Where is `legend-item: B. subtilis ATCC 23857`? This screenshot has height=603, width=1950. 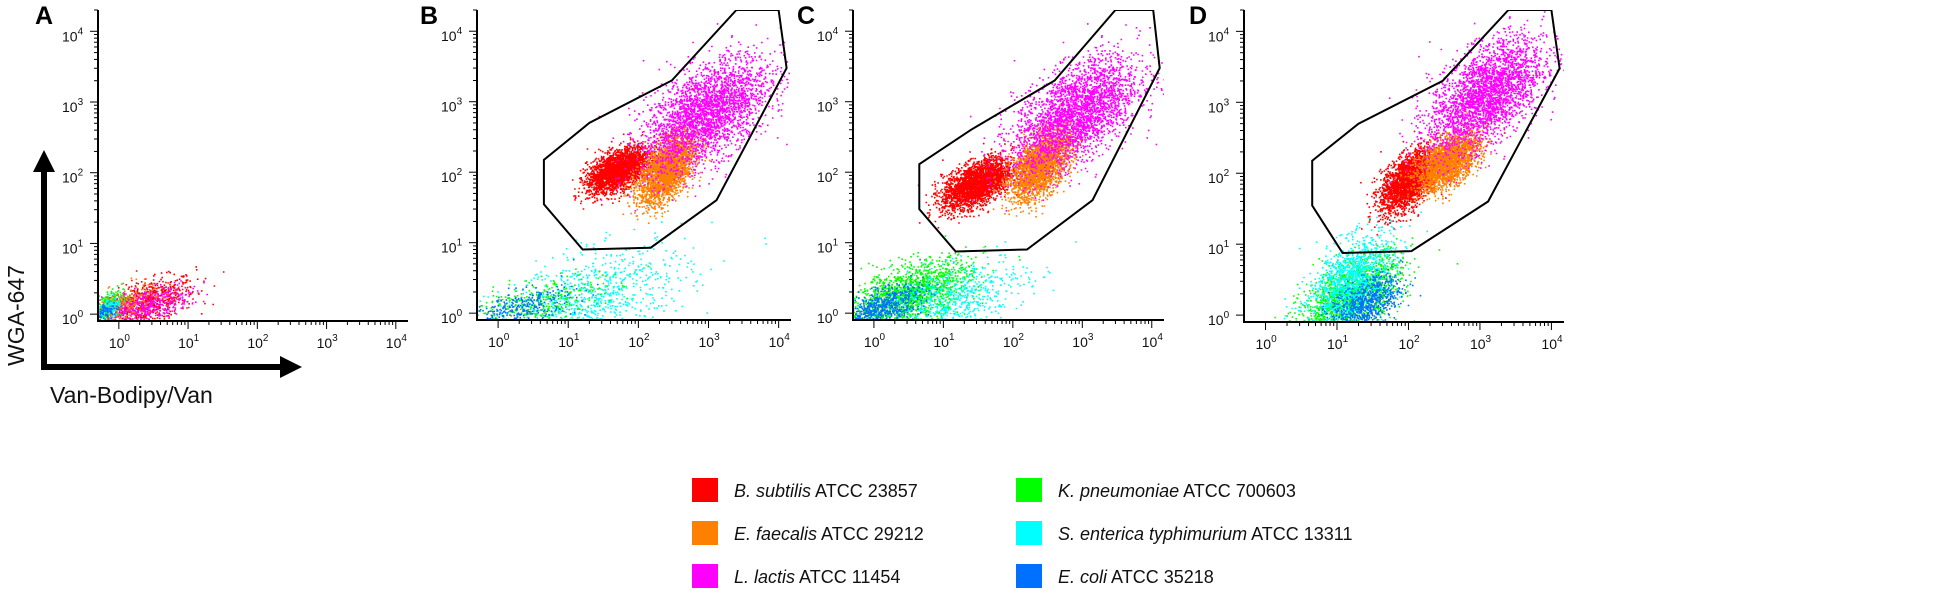 legend-item: B. subtilis ATCC 23857 is located at coordinates (805, 490).